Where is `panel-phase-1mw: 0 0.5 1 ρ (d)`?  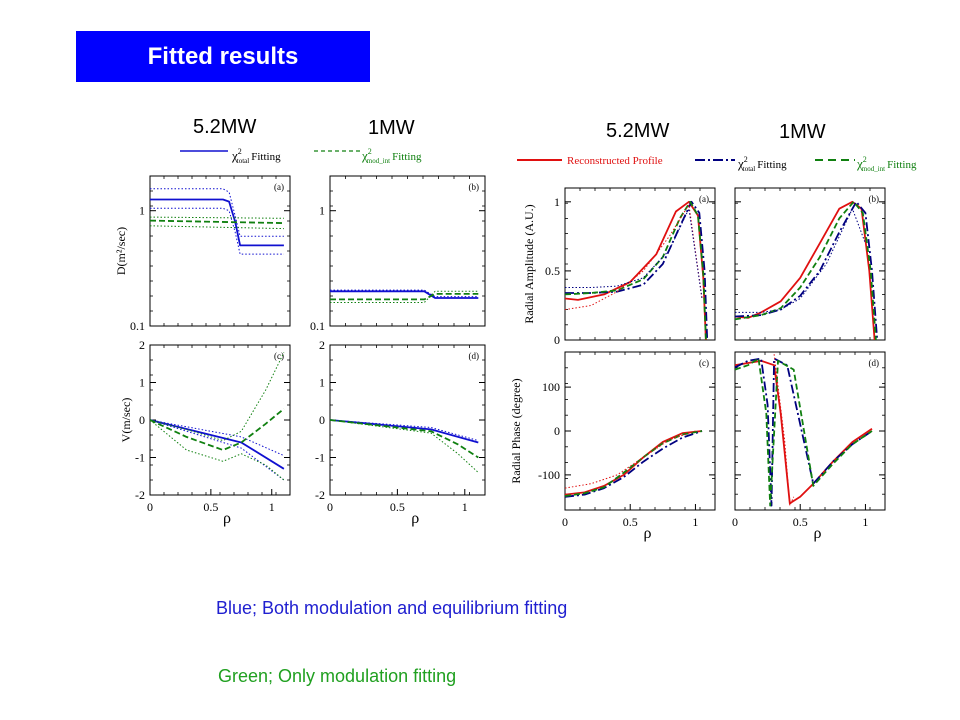
panel-phase-1mw: 0 0.5 1 ρ (d) is located at coordinates (809, 446).